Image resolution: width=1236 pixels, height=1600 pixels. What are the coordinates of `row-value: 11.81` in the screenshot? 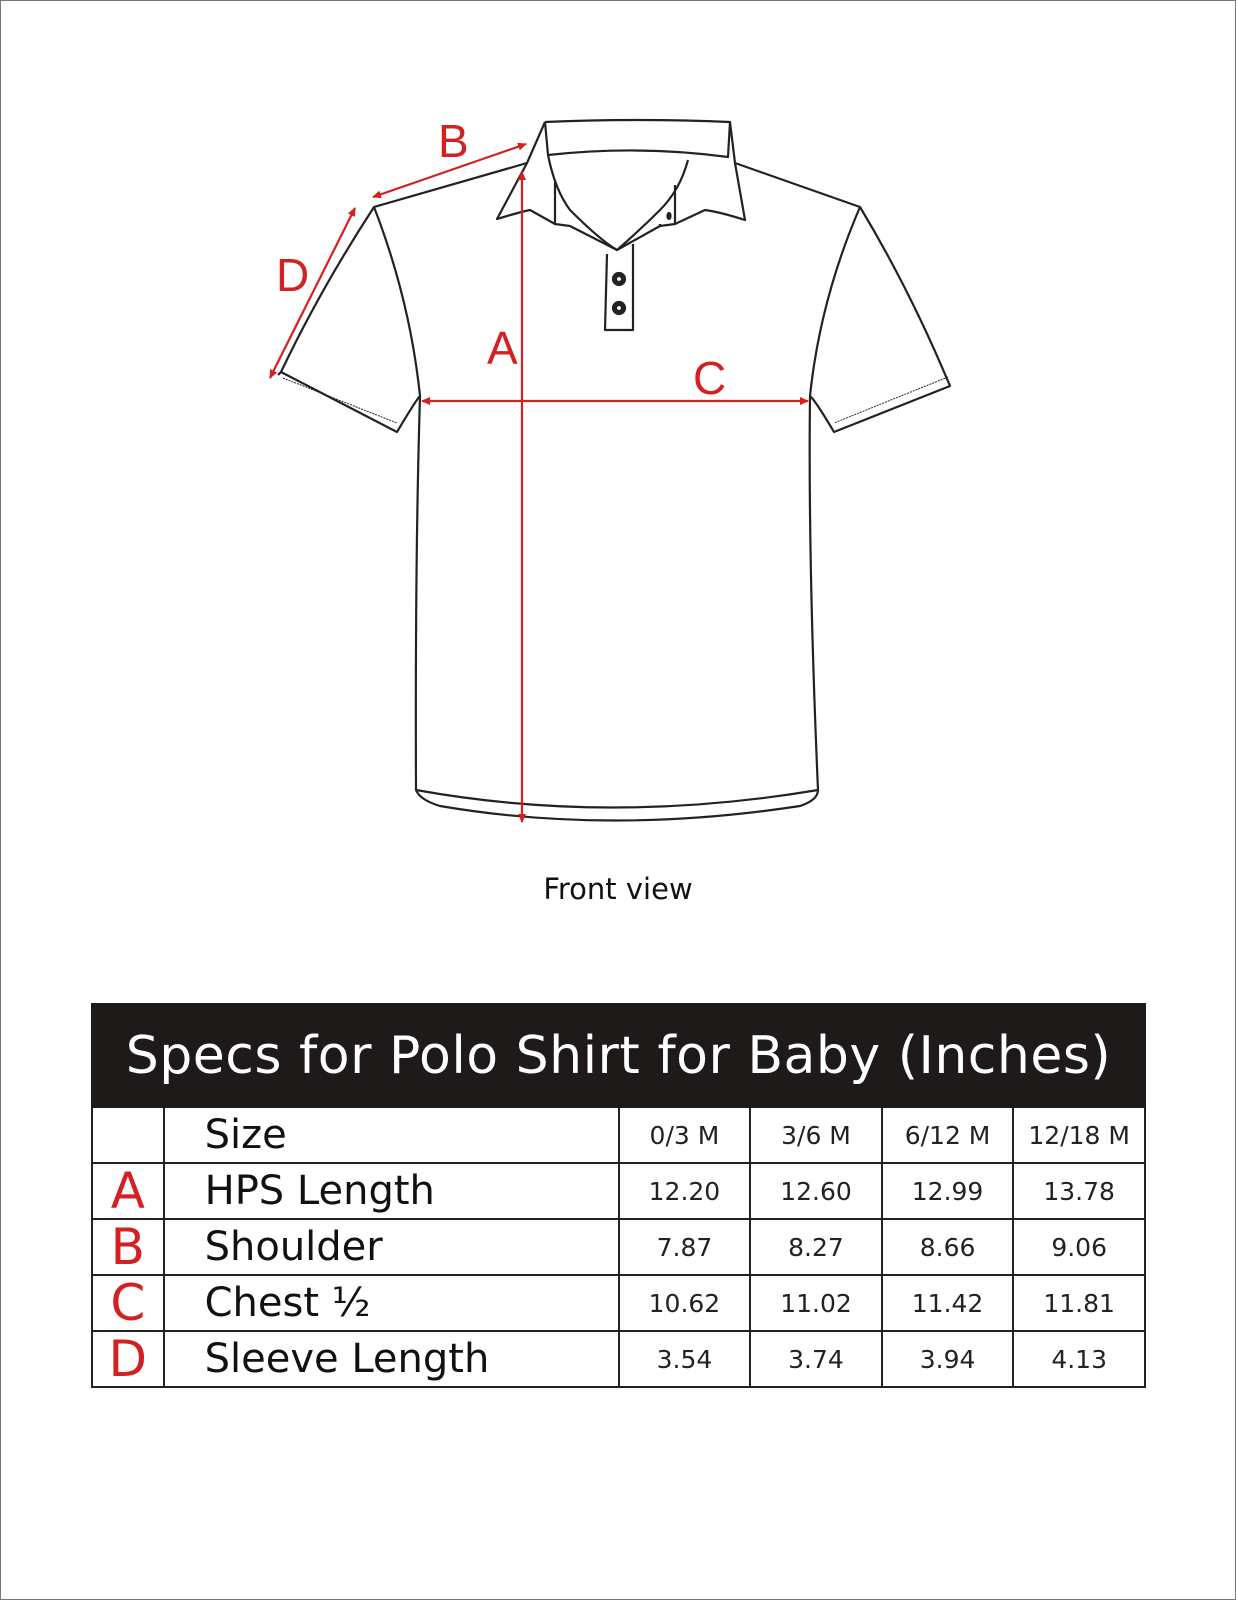 It's located at (1079, 1303).